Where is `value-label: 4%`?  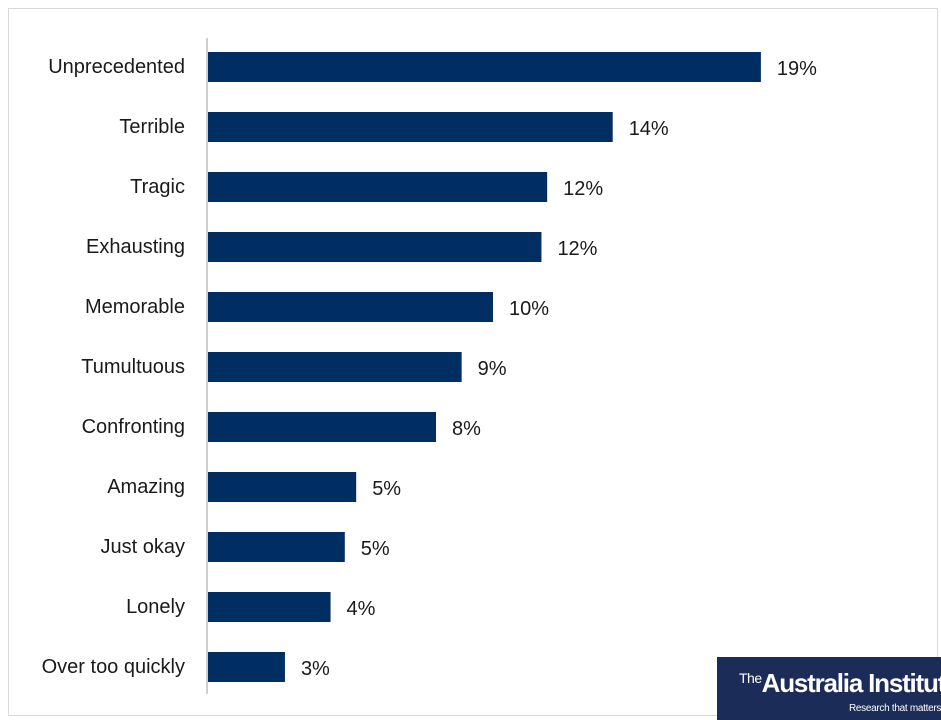 value-label: 4% is located at coordinates (361, 609).